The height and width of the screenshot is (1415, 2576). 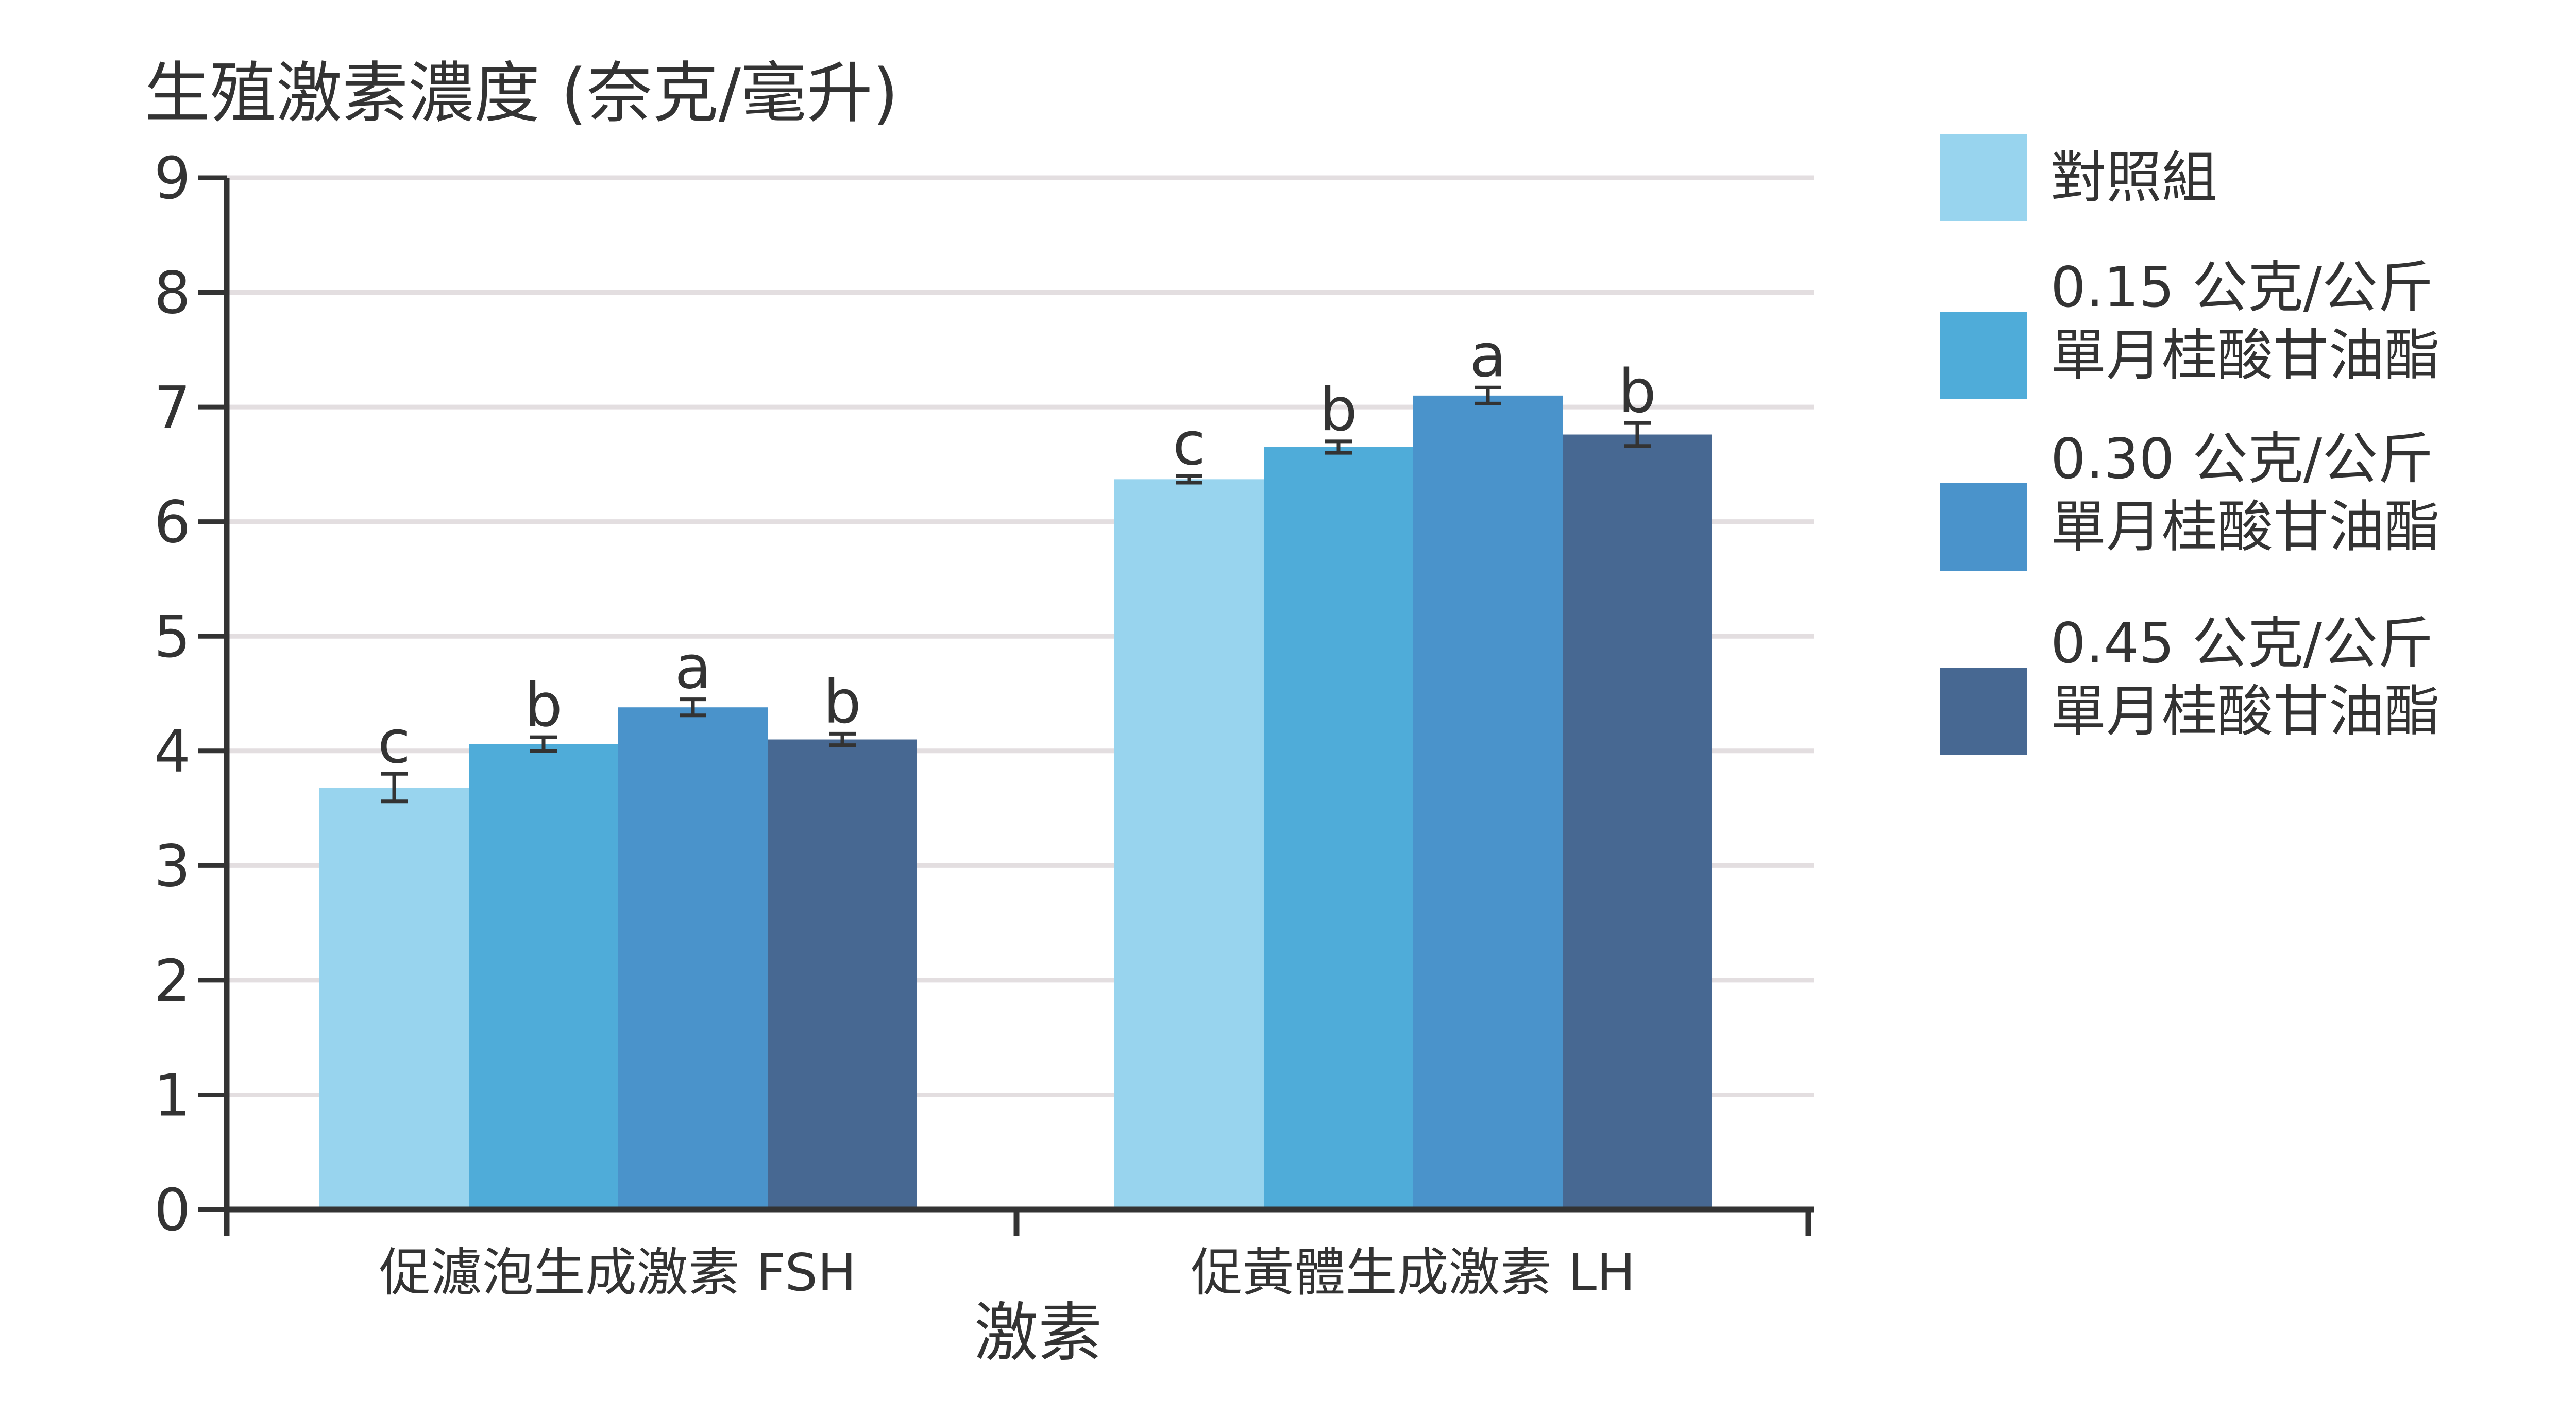 I want to click on x-axis-title: 激素, so click(x=1038, y=1333).